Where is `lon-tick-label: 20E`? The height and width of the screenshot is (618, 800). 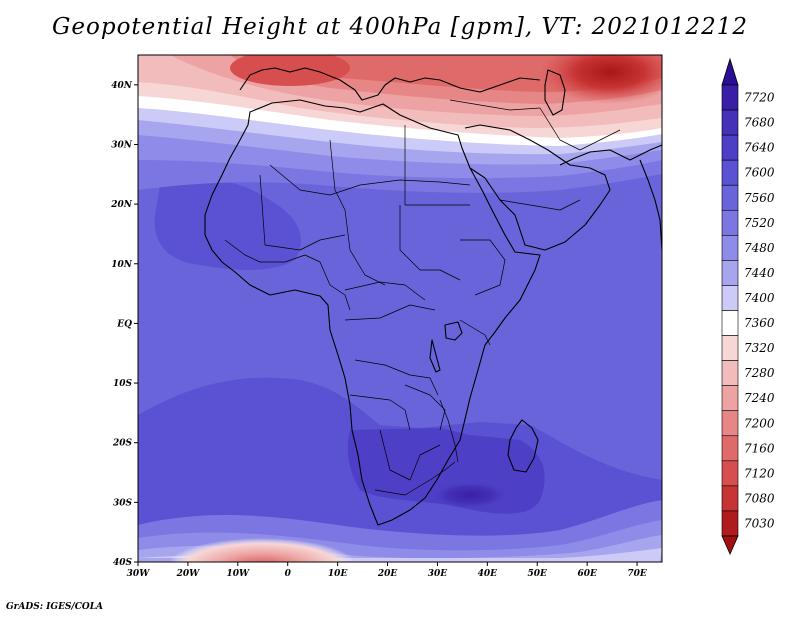
lon-tick-label: 20E is located at coordinates (387, 574).